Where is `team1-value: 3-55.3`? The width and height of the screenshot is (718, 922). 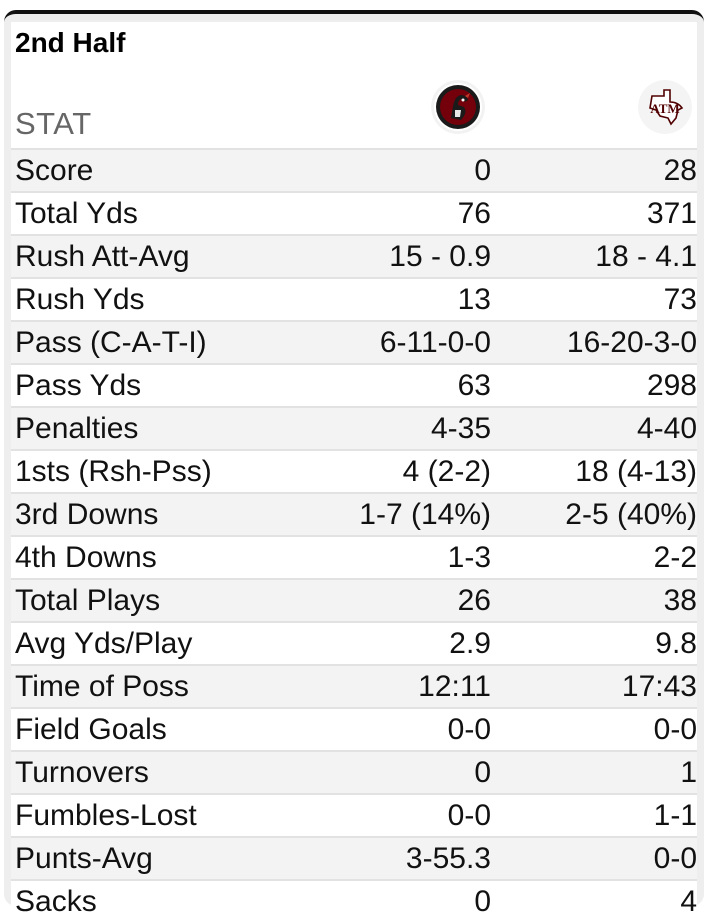
team1-value: 3-55.3 is located at coordinates (448, 858).